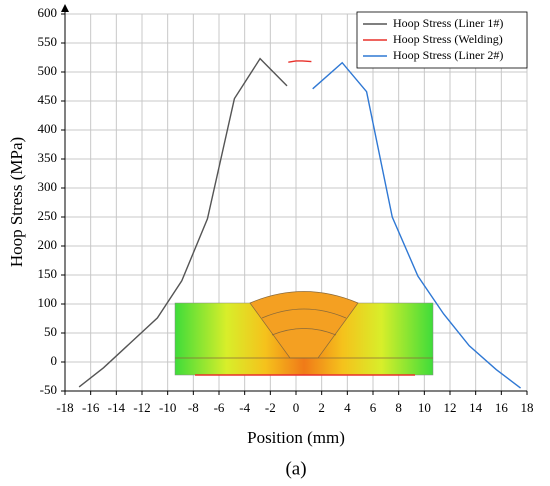 The height and width of the screenshot is (486, 550). I want to click on x-tick-label: 0, so click(296, 407).